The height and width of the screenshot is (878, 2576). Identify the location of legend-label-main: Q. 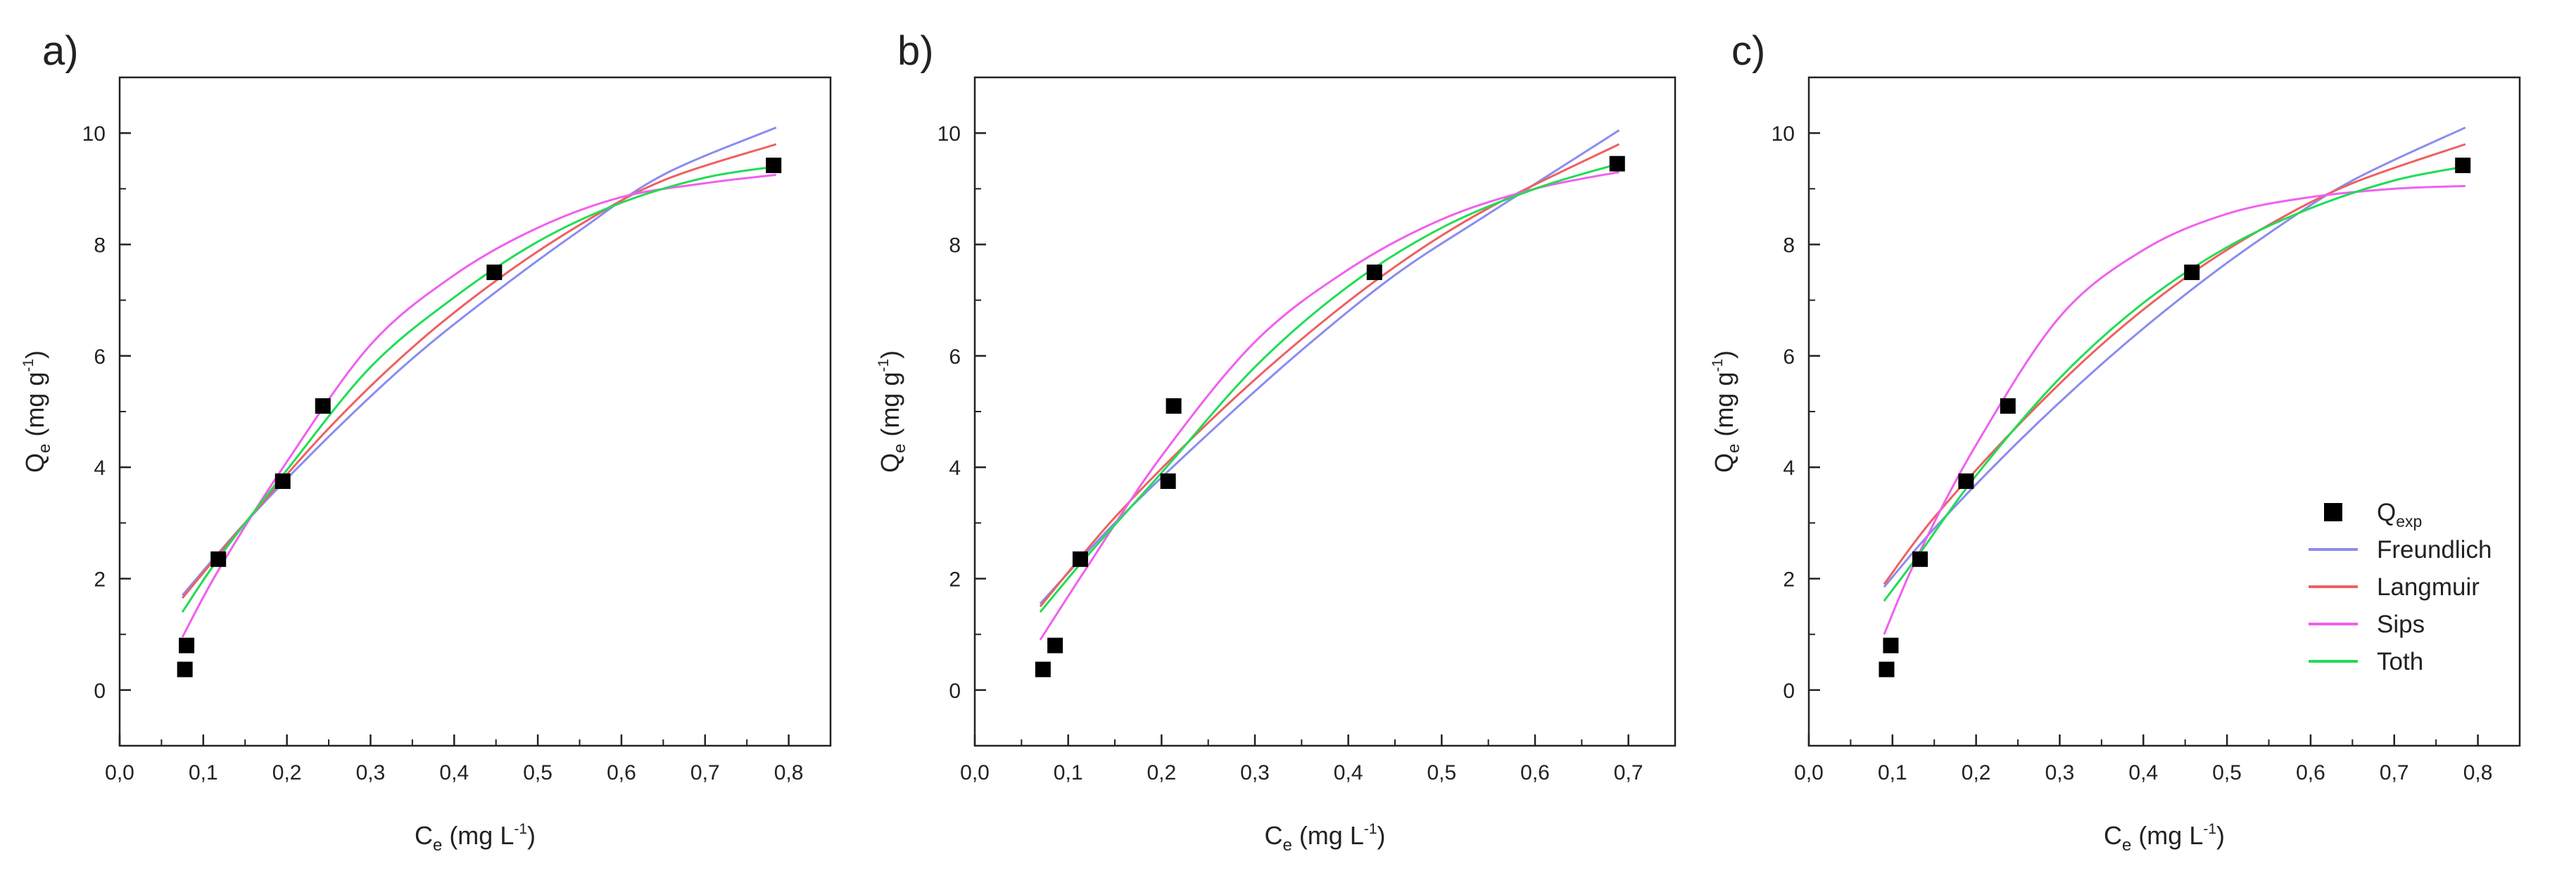
(2386, 512).